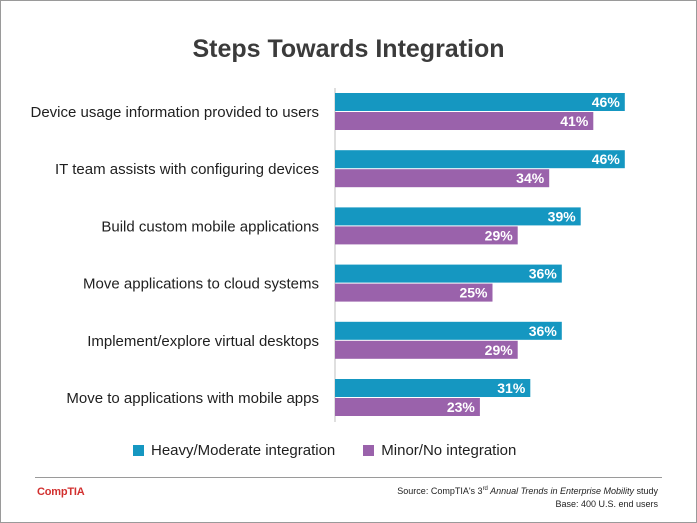  Describe the element at coordinates (473, 293) in the screenshot. I see `data-label: 25%` at that location.